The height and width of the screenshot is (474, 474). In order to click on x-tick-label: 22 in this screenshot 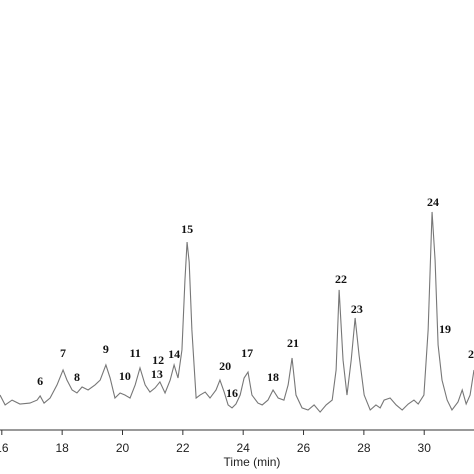, I will do `click(183, 448)`.